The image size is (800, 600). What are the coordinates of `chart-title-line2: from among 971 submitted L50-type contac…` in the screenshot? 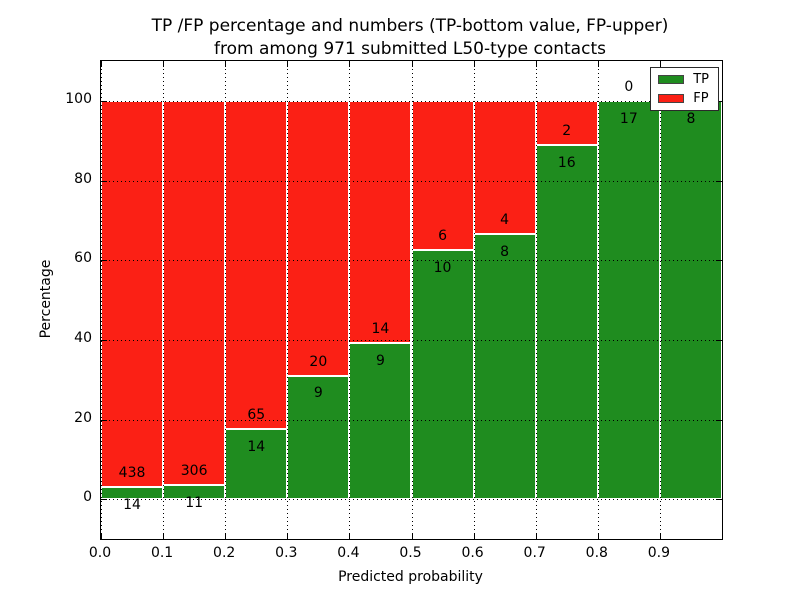 It's located at (410, 49).